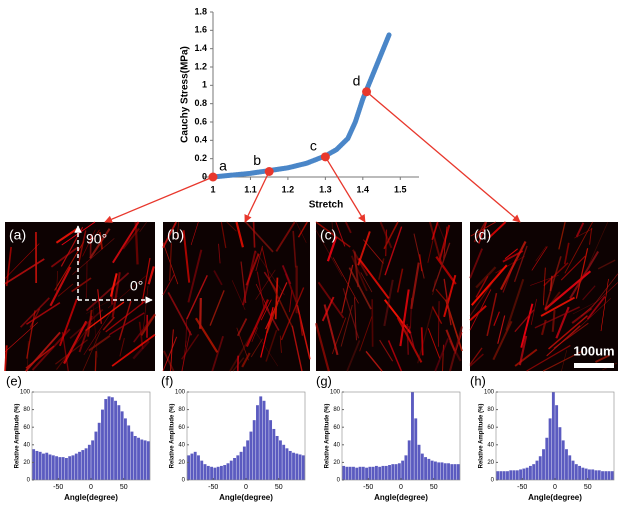 The image size is (629, 506). I want to click on scale-label: 100um, so click(593, 350).